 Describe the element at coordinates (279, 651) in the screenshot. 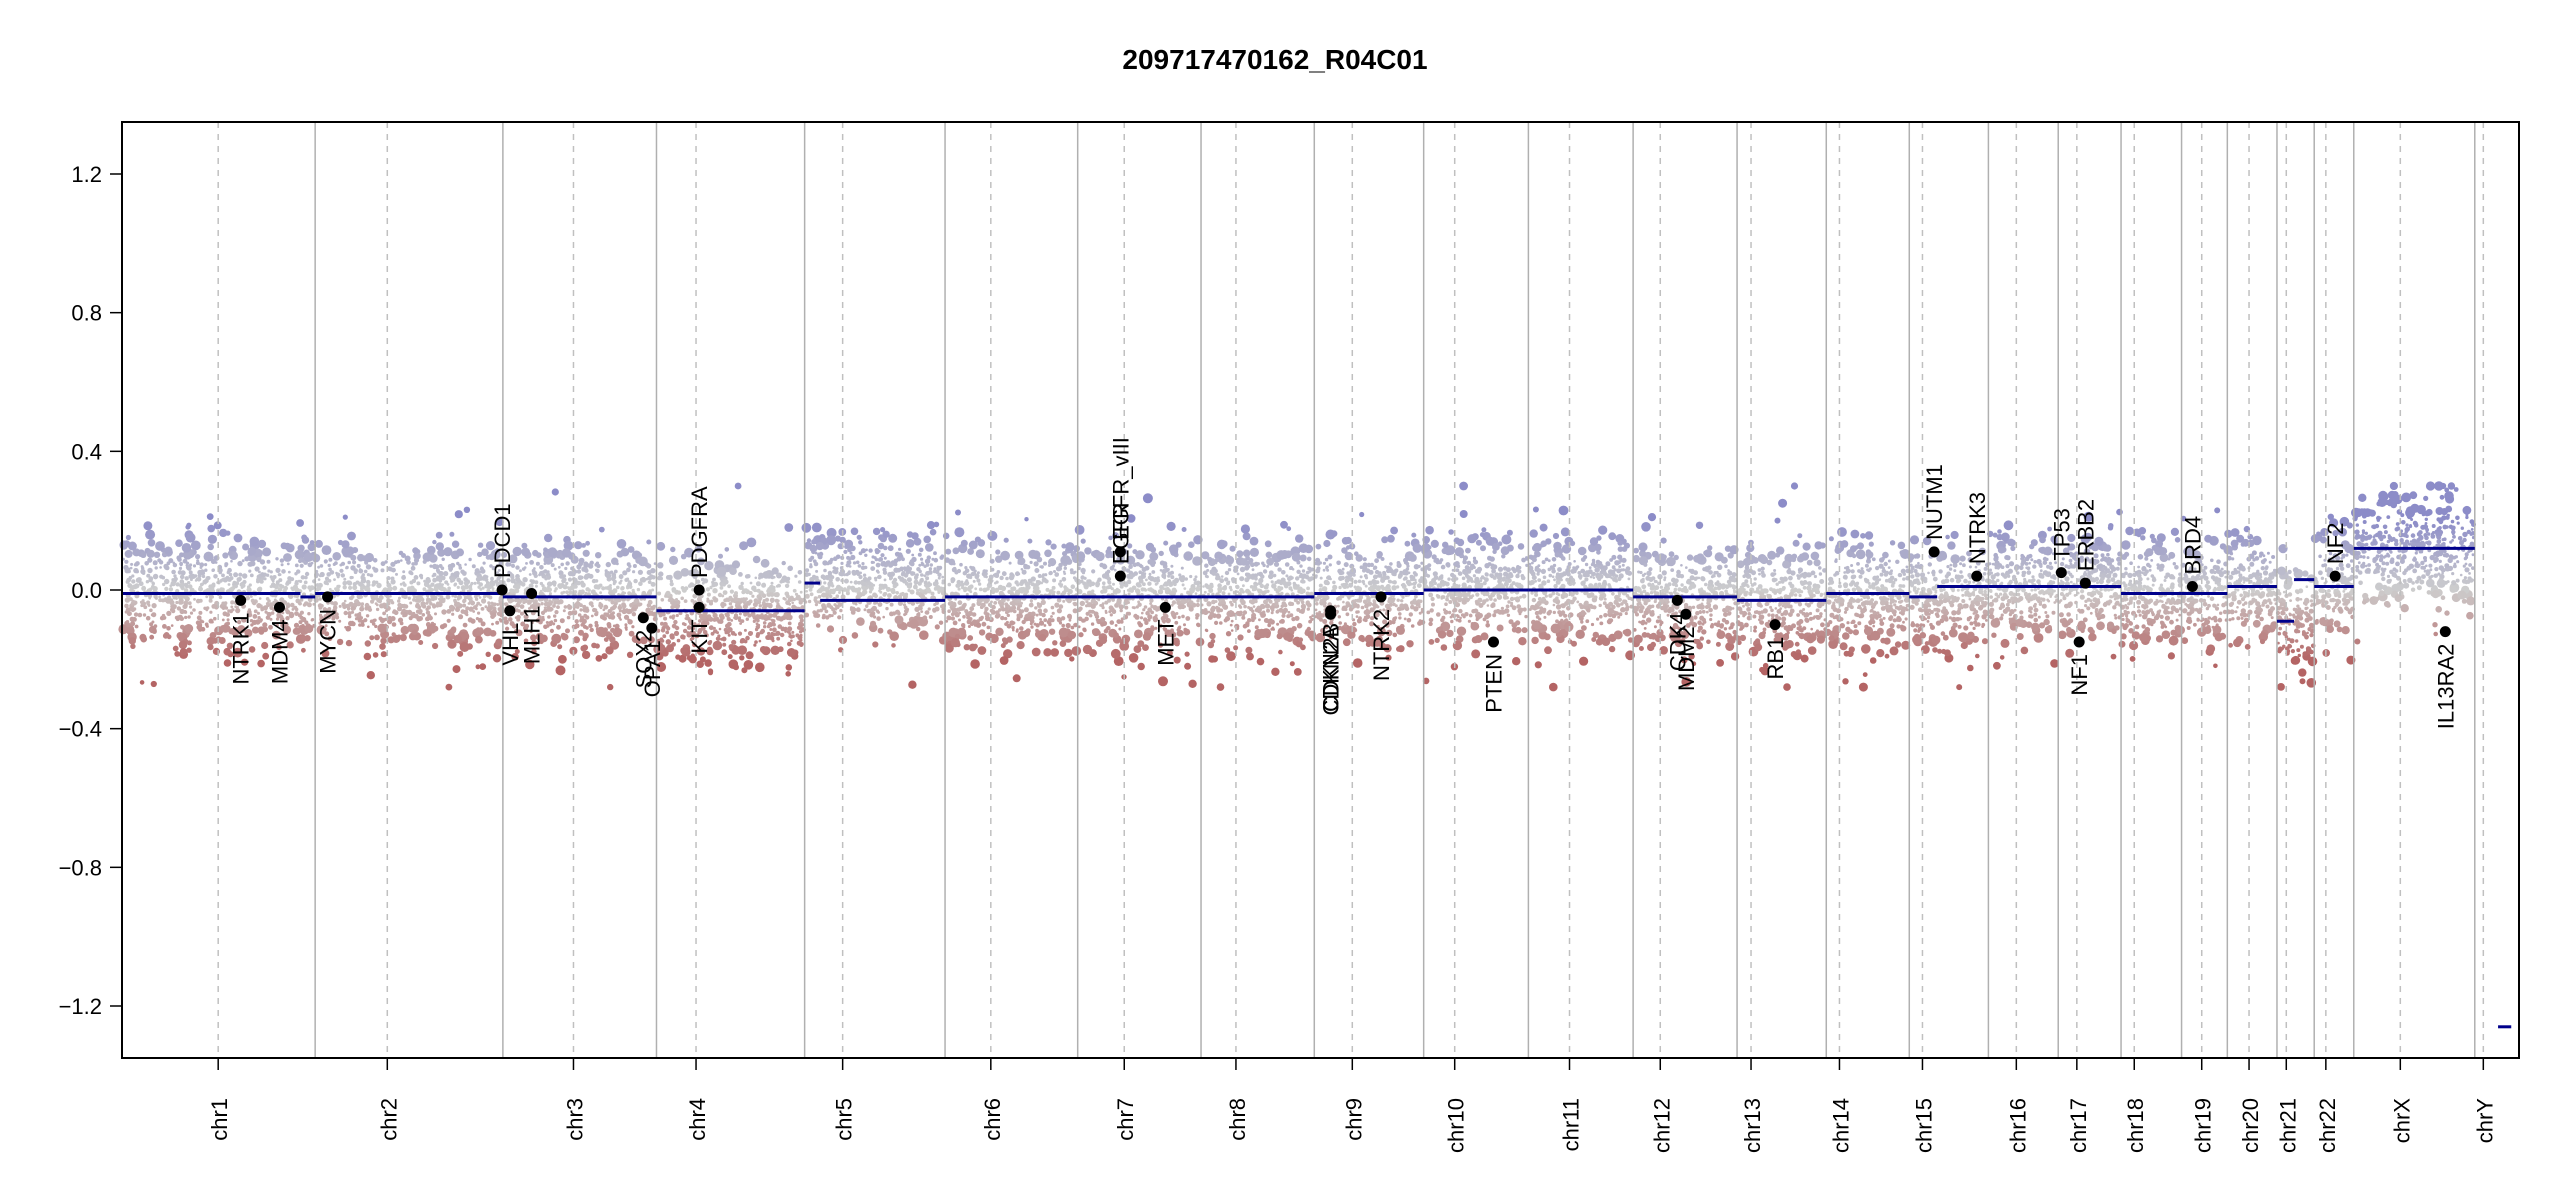

I see `gene-label: MDM4` at that location.